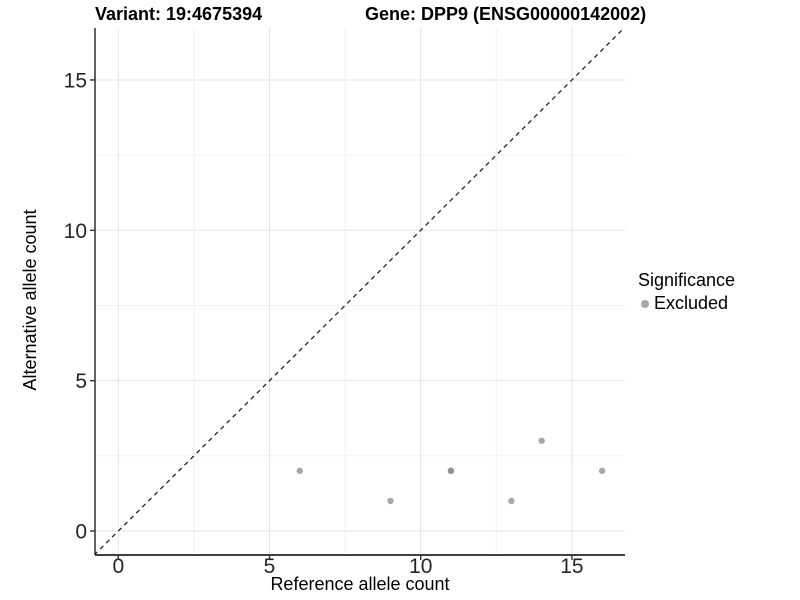  What do you see at coordinates (506, 14) in the screenshot?
I see `plot-title-gene: Gene: DPP9 (ENSG00000142002)` at bounding box center [506, 14].